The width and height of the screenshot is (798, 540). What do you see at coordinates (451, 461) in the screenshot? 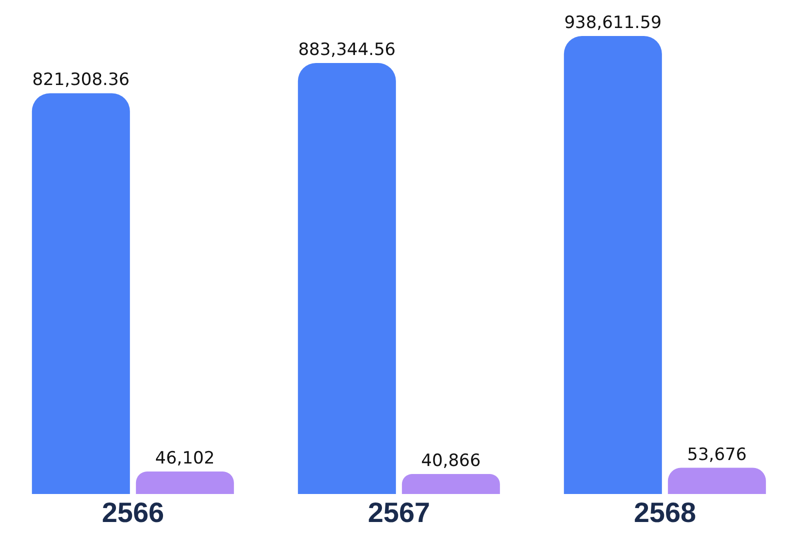
I see `data-label: 40,866` at bounding box center [451, 461].